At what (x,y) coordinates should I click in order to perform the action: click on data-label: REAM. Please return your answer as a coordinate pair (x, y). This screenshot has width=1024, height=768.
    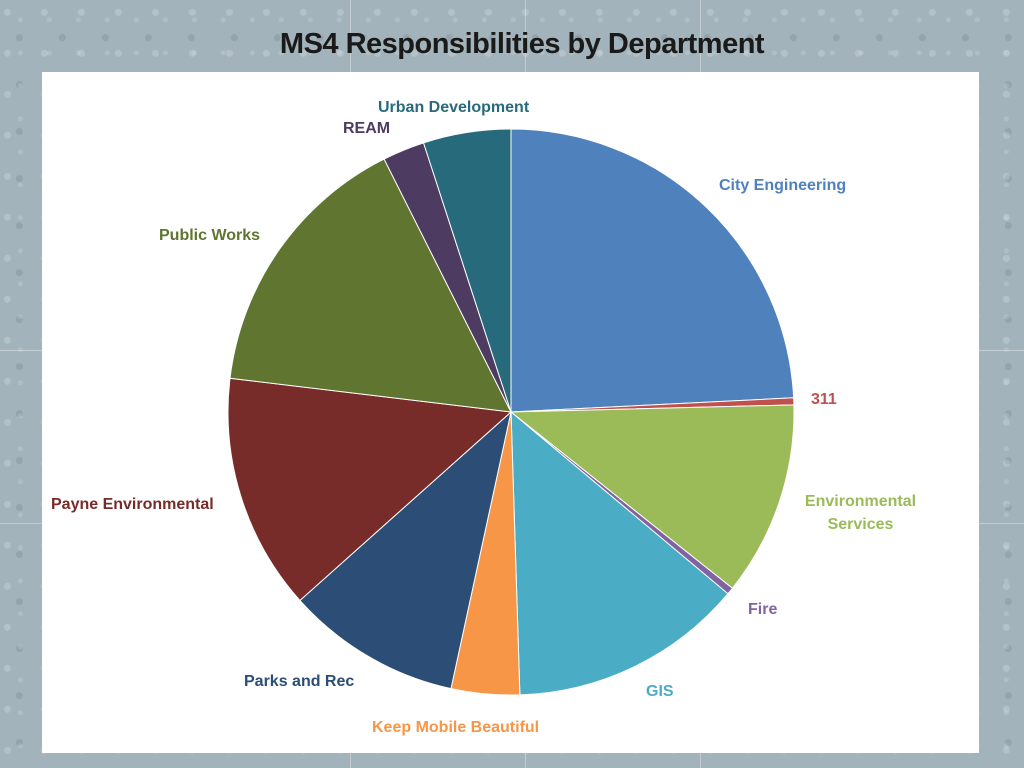
    Looking at the image, I should click on (367, 128).